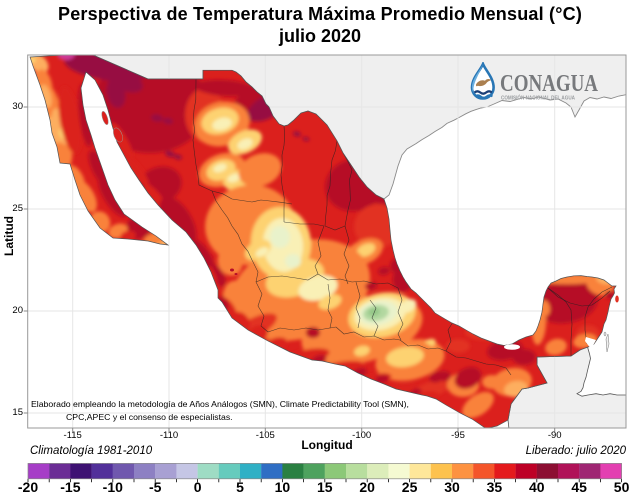 This screenshot has height=494, width=640. Describe the element at coordinates (538, 98) in the screenshot. I see `svg-text: COMISIÓN NACIONAL DEL AGUA` at that location.